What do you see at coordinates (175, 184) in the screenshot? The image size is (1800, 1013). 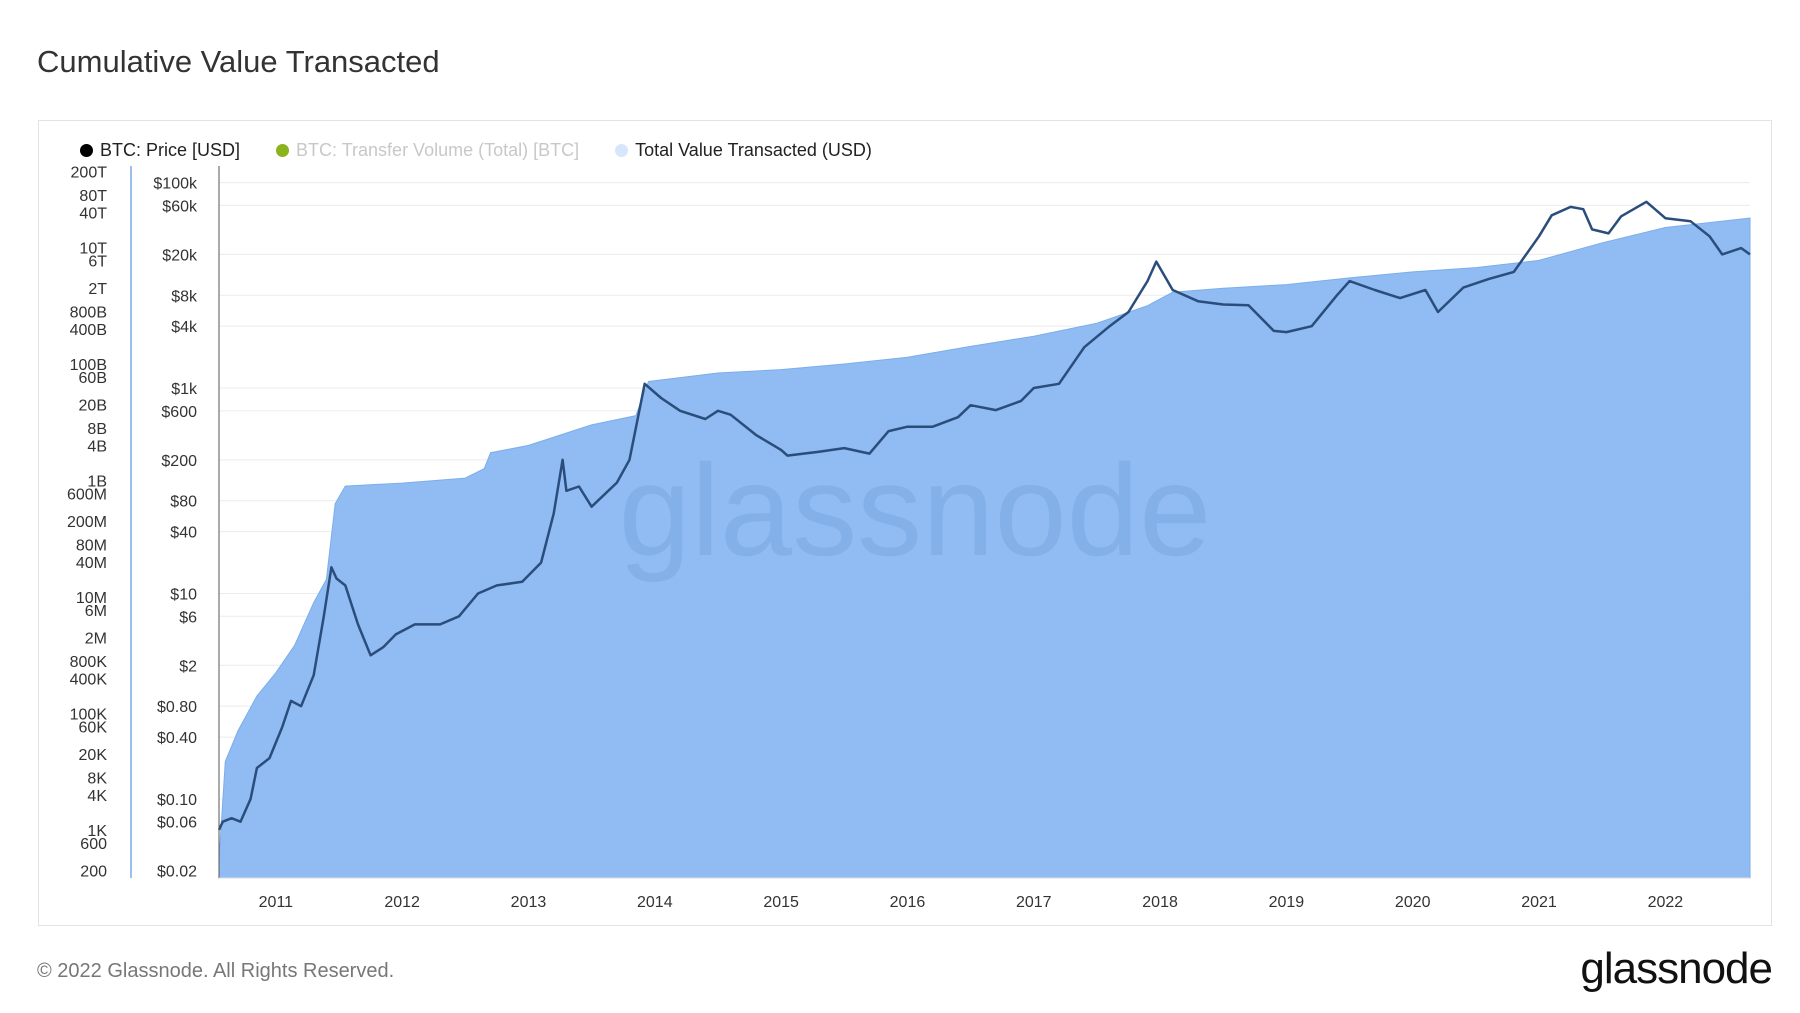 I see `right-tick-label-0: $100k` at bounding box center [175, 184].